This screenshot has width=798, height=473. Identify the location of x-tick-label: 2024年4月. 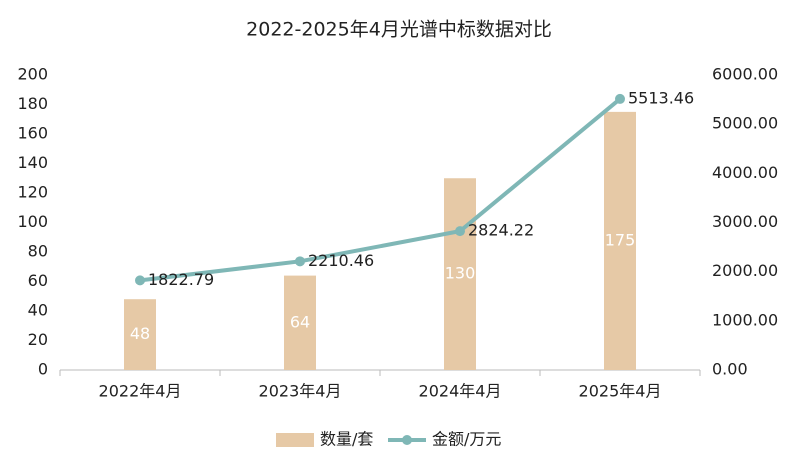
(460, 391).